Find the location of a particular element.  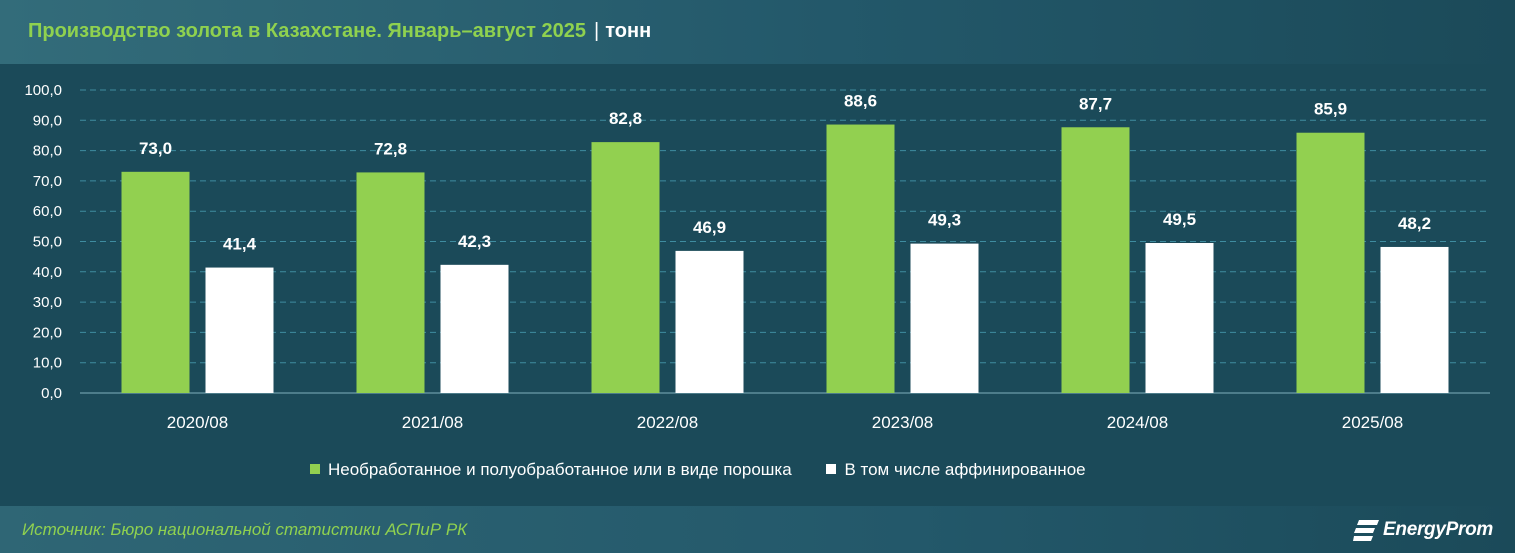

x-category-label: 2024/08 is located at coordinates (1137, 422).